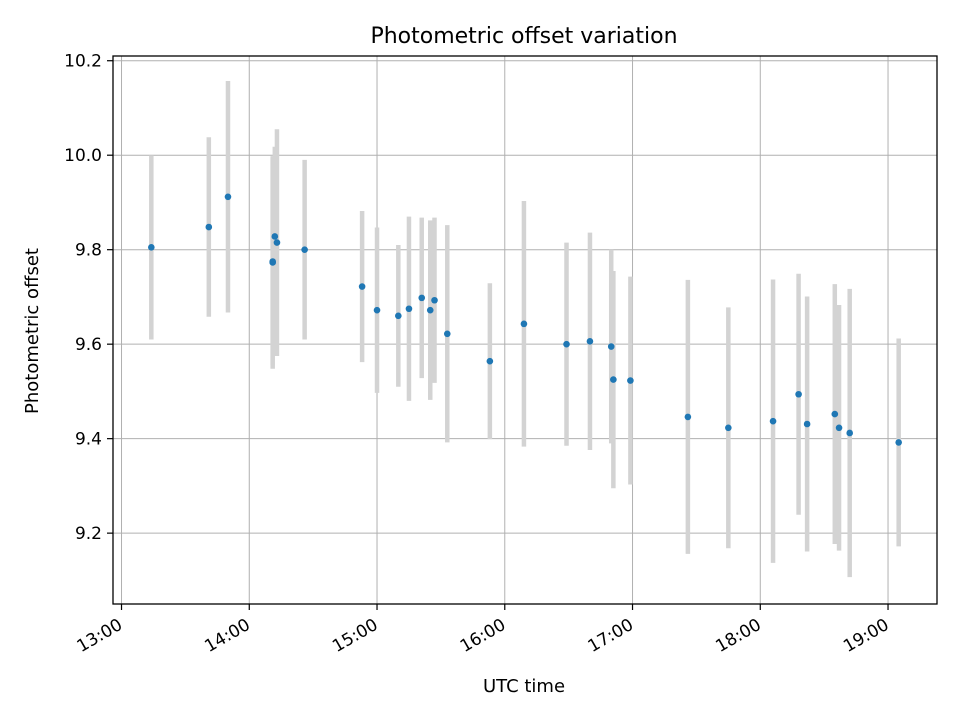 The image size is (960, 720). I want to click on y-axis: 9.2 9.4 9.6 9.8 10.0 10.2, so click(88, 298).